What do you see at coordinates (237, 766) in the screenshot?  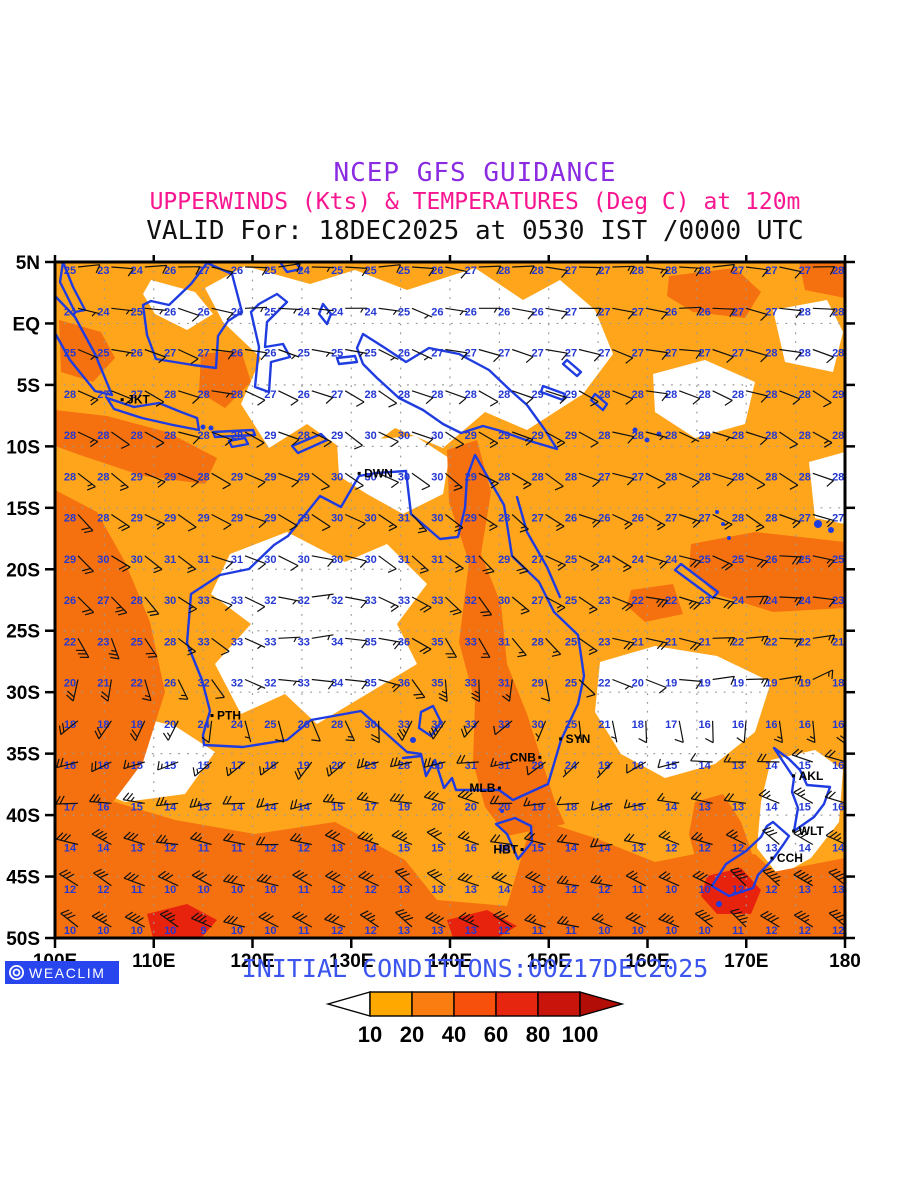 I see `svg-text: 17` at bounding box center [237, 766].